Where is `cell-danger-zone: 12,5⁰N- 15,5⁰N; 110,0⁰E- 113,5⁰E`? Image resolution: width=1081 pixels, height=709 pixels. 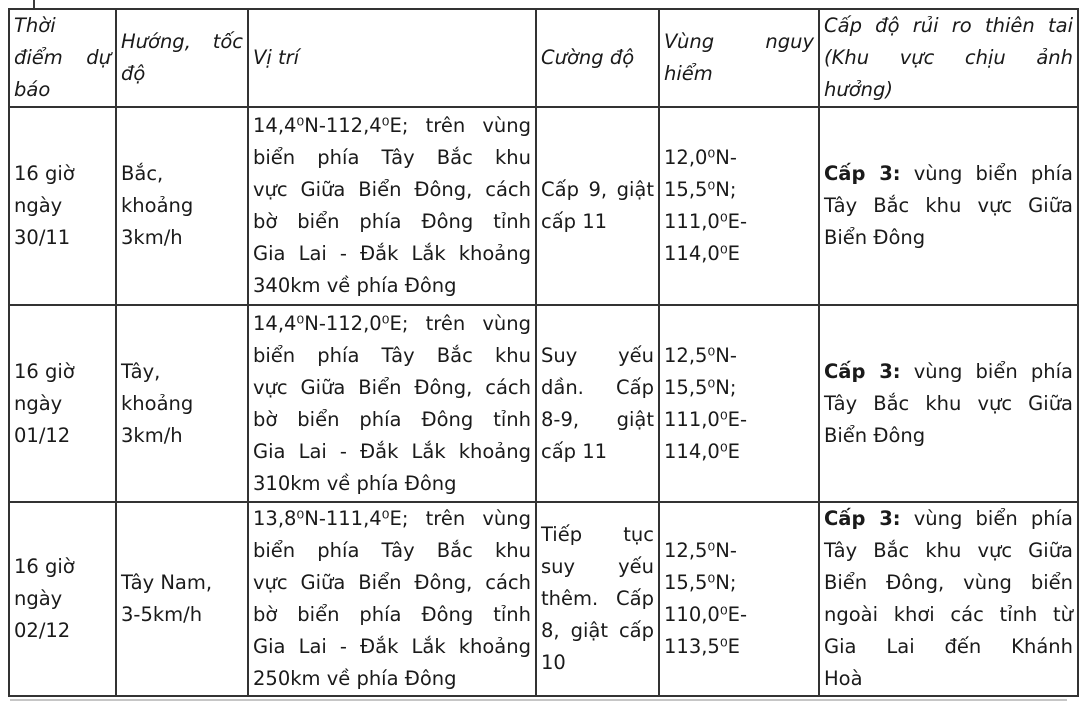
cell-danger-zone: 12,5⁰N- 15,5⁰N; 110,0⁰E- 113,5⁰E is located at coordinates (739, 599).